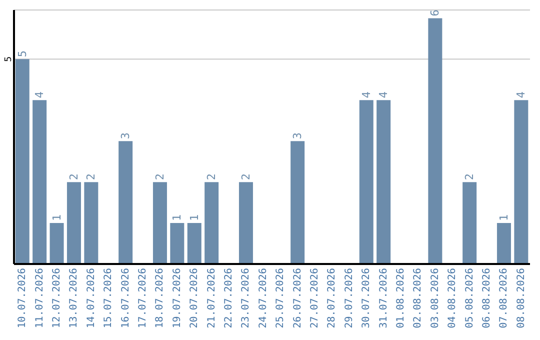 This screenshot has height=340, width=540. I want to click on x-tick-label: 21.07.2026, so click(212, 298).